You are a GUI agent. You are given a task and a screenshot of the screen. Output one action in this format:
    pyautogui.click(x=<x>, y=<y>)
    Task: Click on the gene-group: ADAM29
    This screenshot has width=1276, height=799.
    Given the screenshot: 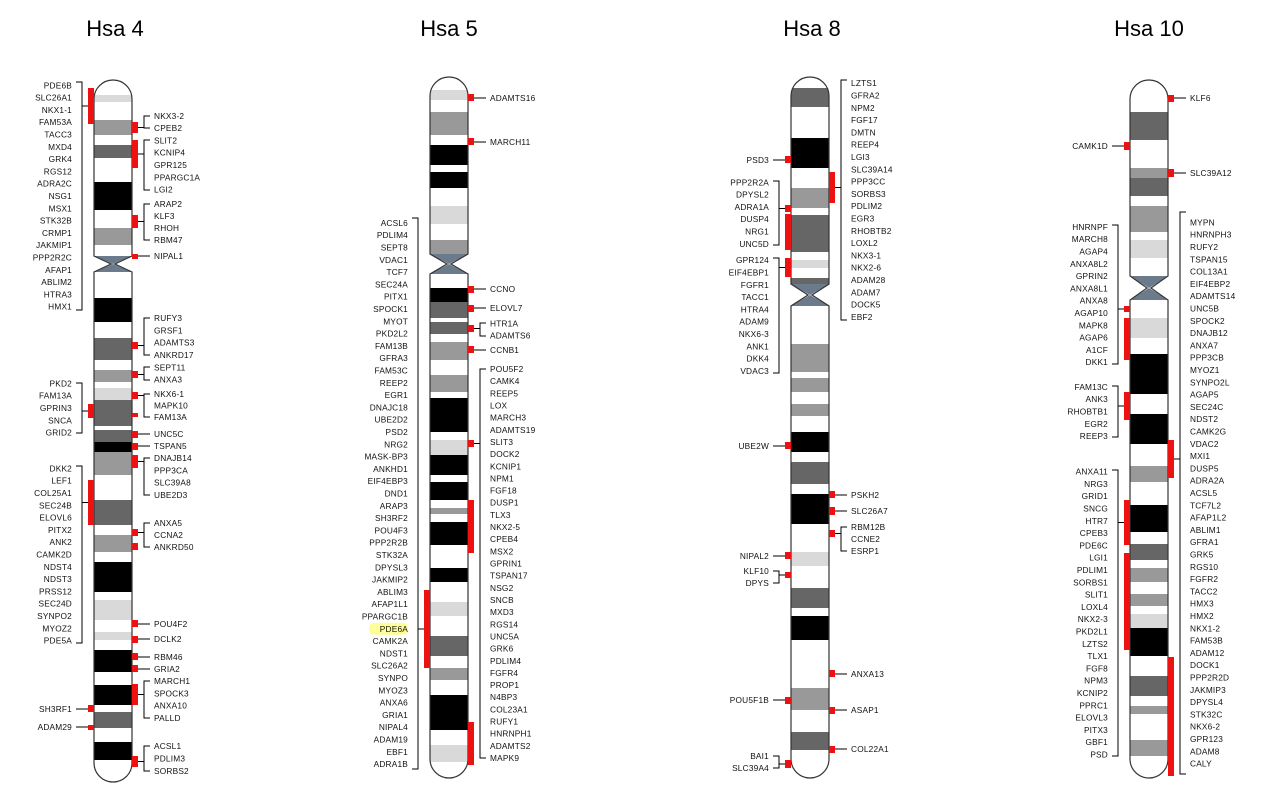 What is the action you would take?
    pyautogui.click(x=66, y=727)
    